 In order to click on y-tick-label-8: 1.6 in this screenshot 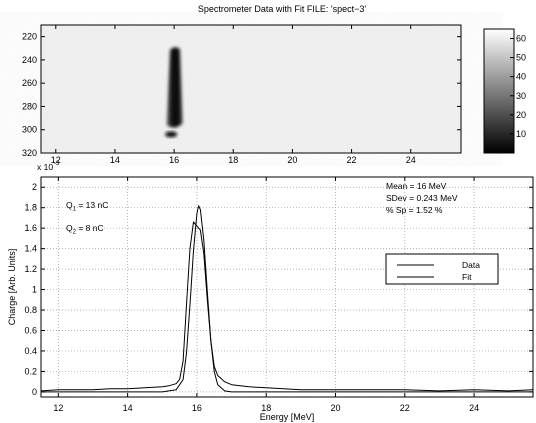, I will do `click(30, 228)`.